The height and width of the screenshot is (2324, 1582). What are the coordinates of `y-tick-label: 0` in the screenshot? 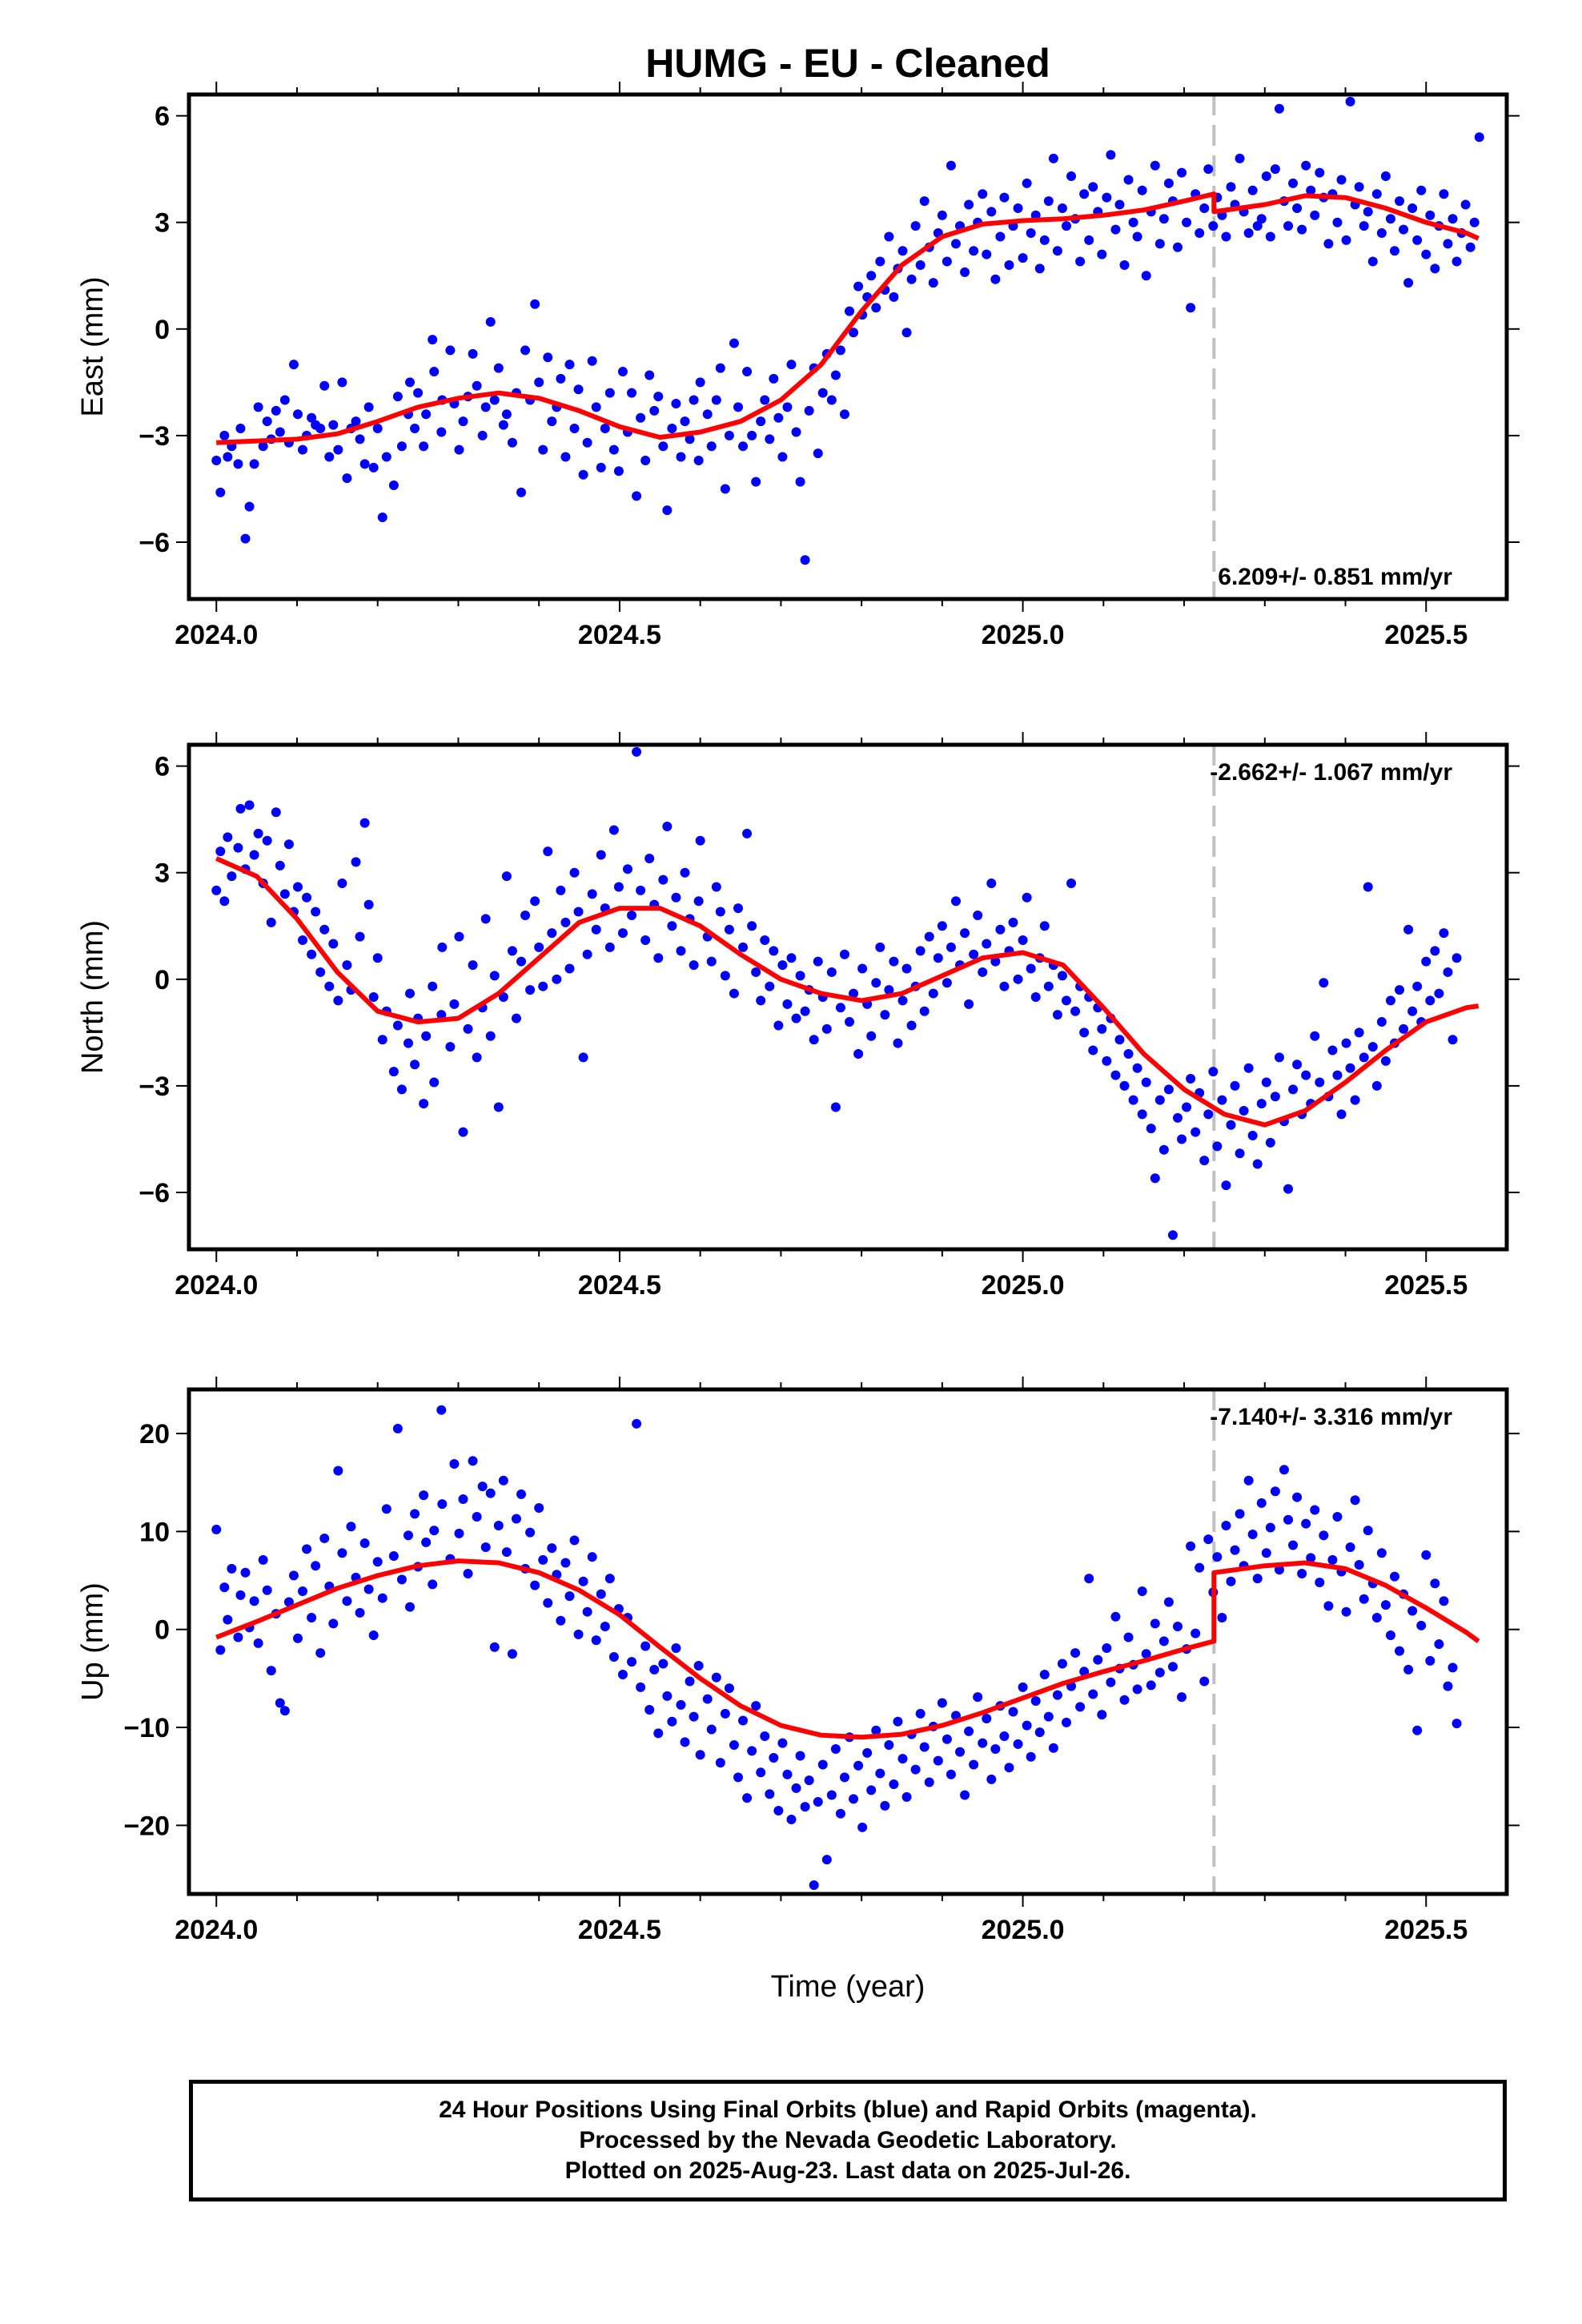 It's located at (162, 330).